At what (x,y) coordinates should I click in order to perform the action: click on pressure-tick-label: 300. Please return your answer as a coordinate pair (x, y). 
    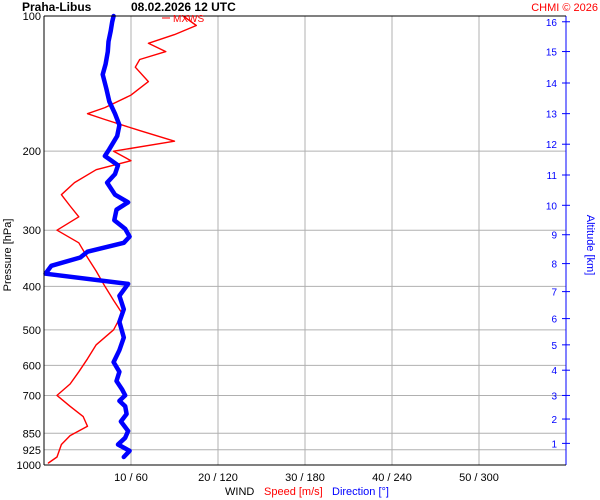
    Looking at the image, I should click on (32, 231).